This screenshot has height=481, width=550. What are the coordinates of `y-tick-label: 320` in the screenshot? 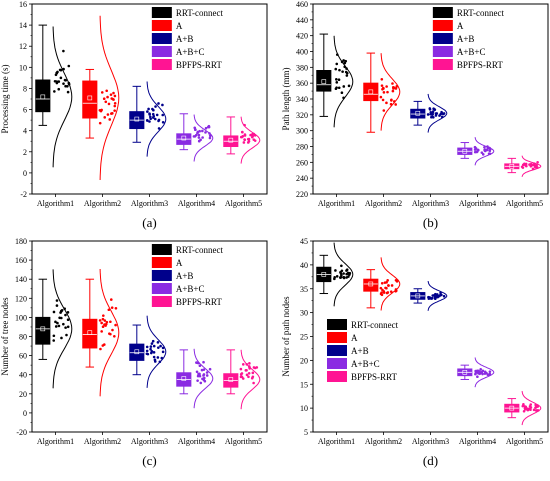 It's located at (302, 115).